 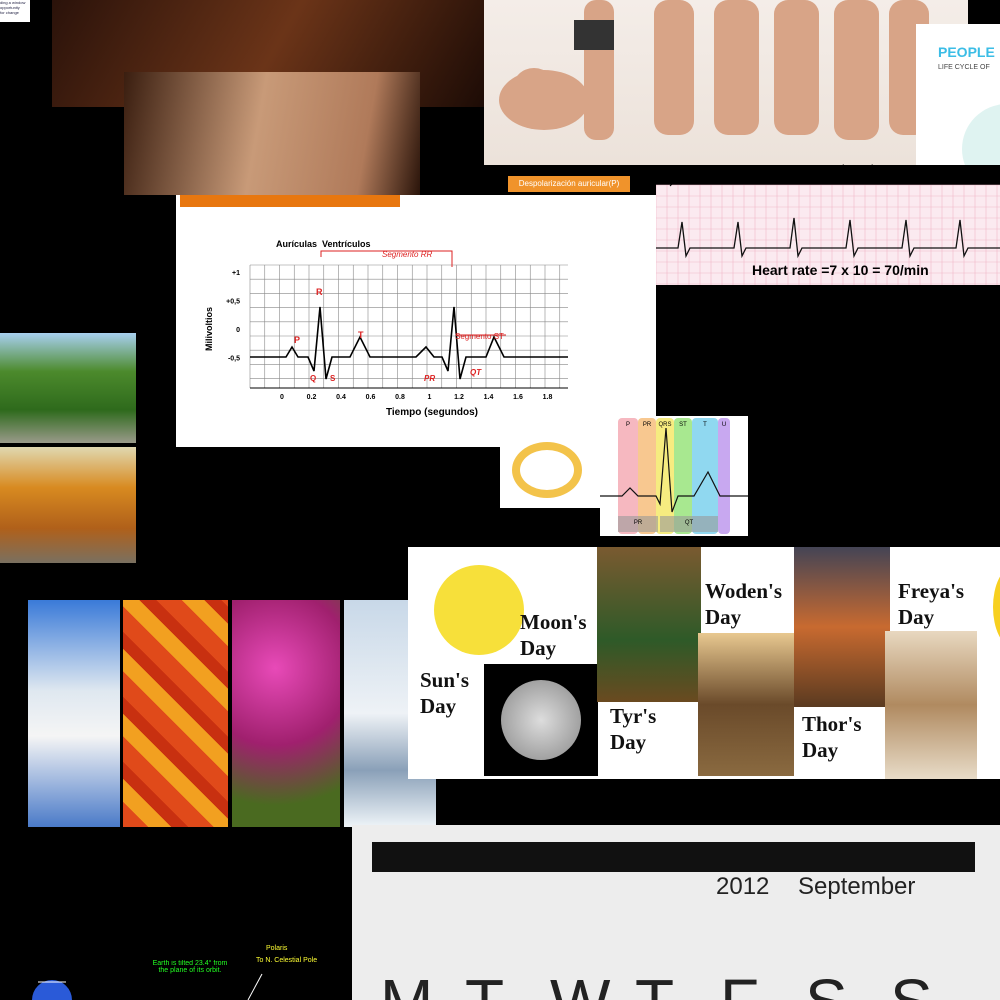 I want to click on life-stages-photo, so click(x=726, y=82).